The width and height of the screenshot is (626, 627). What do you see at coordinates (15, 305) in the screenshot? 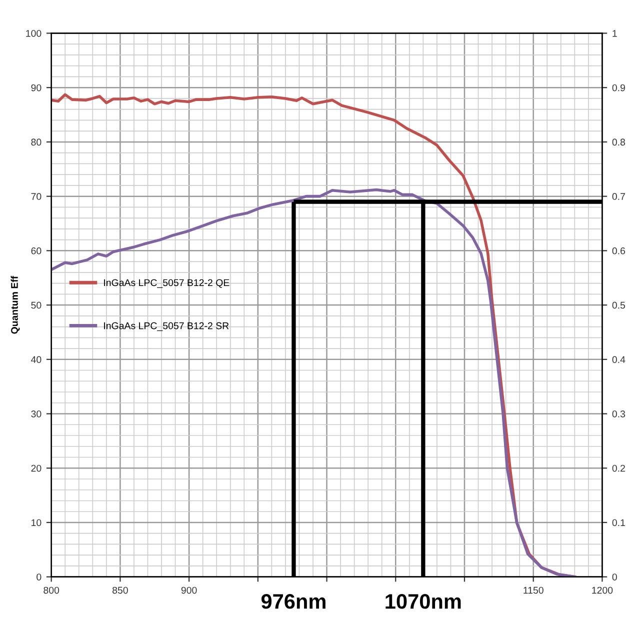
I see `y-axis-title: Quantum Eff` at bounding box center [15, 305].